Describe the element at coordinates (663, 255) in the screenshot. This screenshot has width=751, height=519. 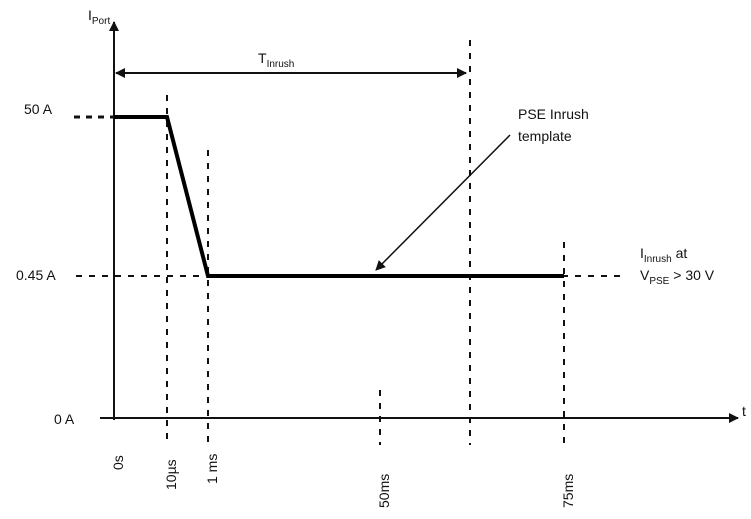
I see `inrush-label-line1: IInrush at` at that location.